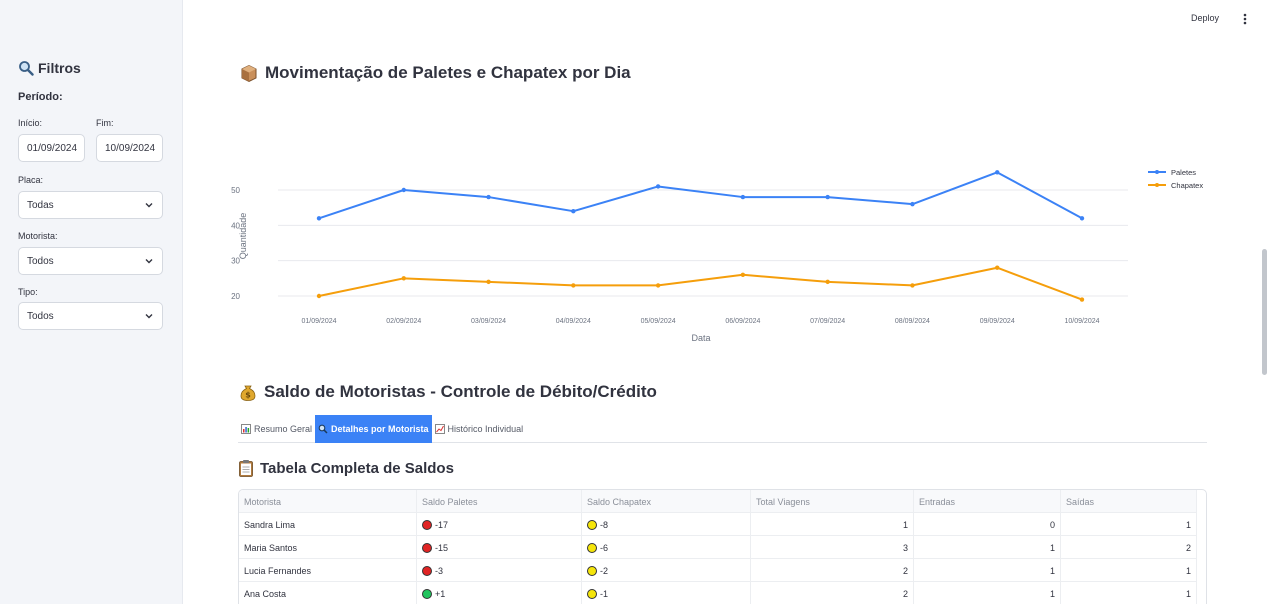 The image size is (1269, 604). I want to click on col-header-entradas: Entradas, so click(987, 501).